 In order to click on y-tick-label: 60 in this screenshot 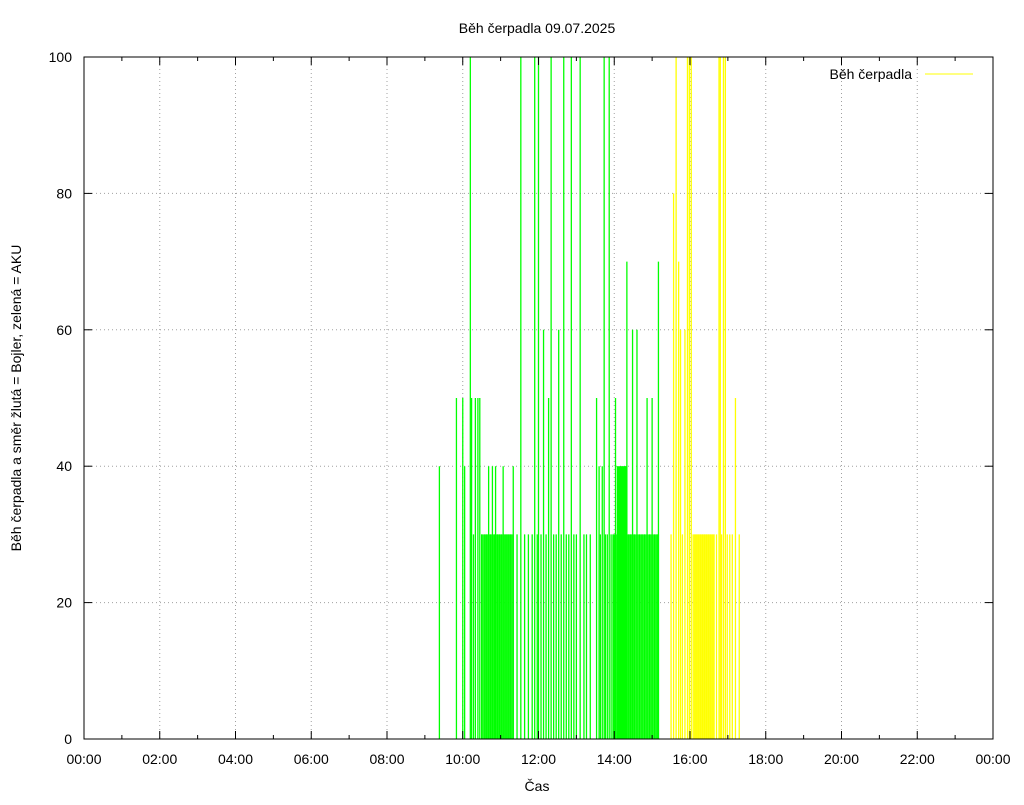, I will do `click(64, 330)`.